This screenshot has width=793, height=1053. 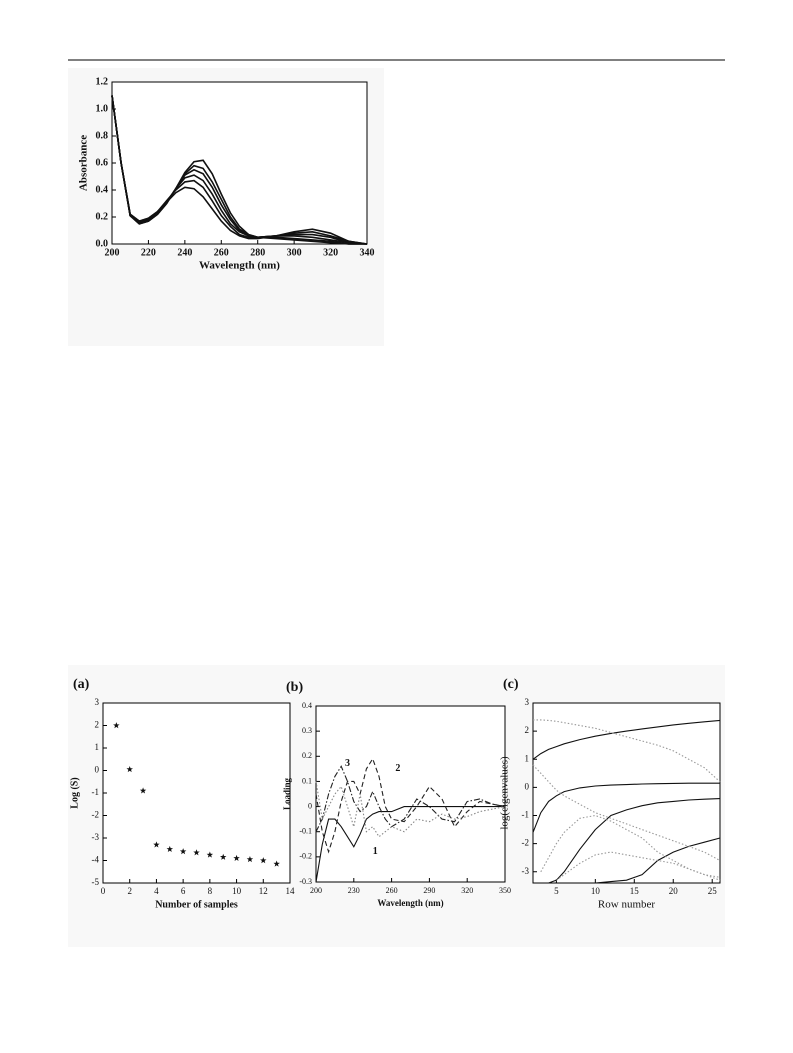 I want to click on x-tick-label: 300, so click(x=294, y=252).